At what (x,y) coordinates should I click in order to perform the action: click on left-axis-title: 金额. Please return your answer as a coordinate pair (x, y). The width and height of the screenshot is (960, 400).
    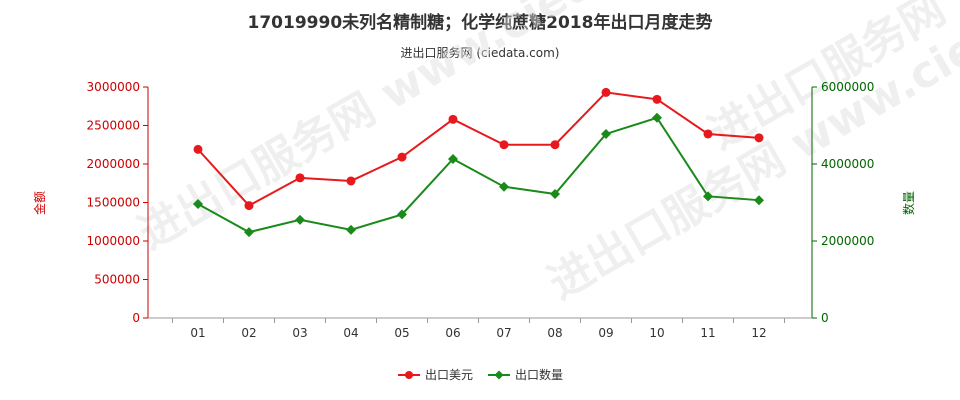
    Looking at the image, I should click on (39, 203).